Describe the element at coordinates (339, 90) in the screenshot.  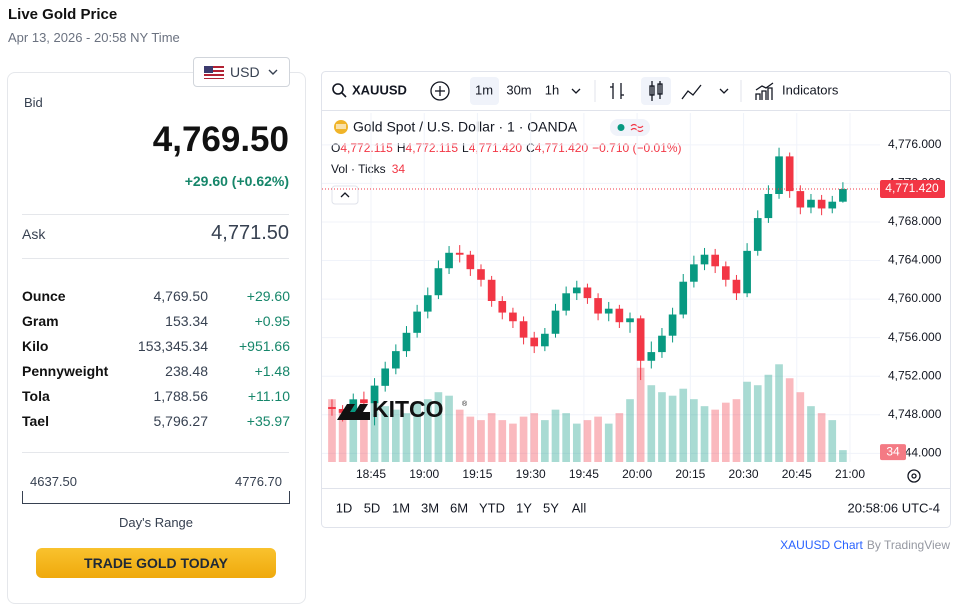
I see `search-icon` at that location.